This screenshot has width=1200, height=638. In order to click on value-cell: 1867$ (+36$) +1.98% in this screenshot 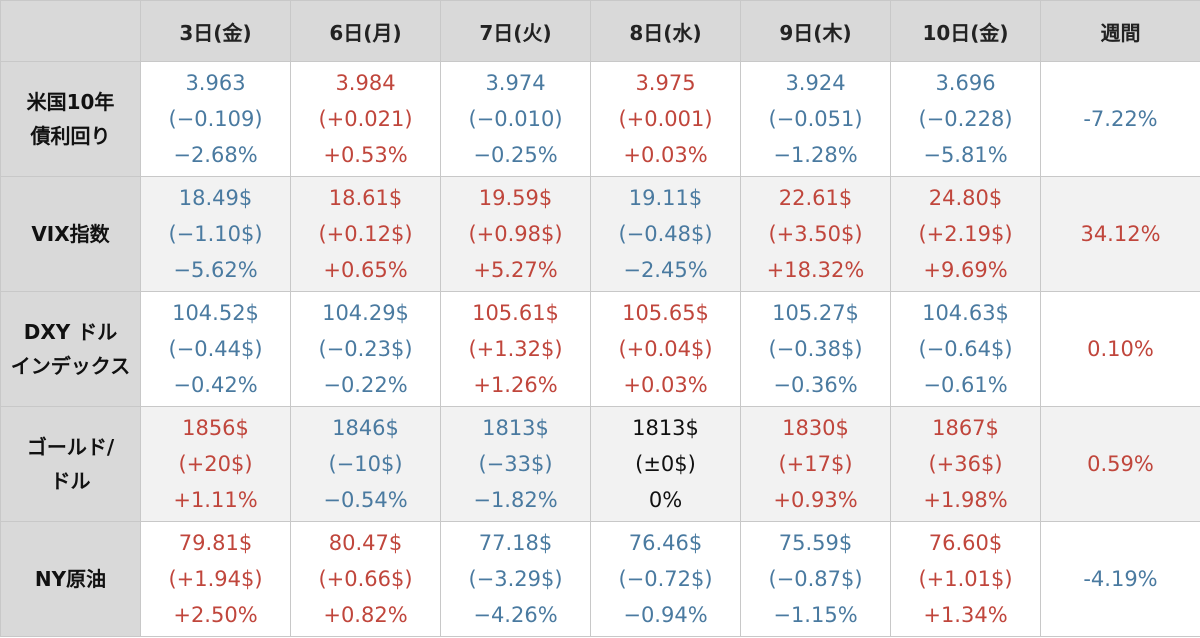, I will do `click(965, 464)`.